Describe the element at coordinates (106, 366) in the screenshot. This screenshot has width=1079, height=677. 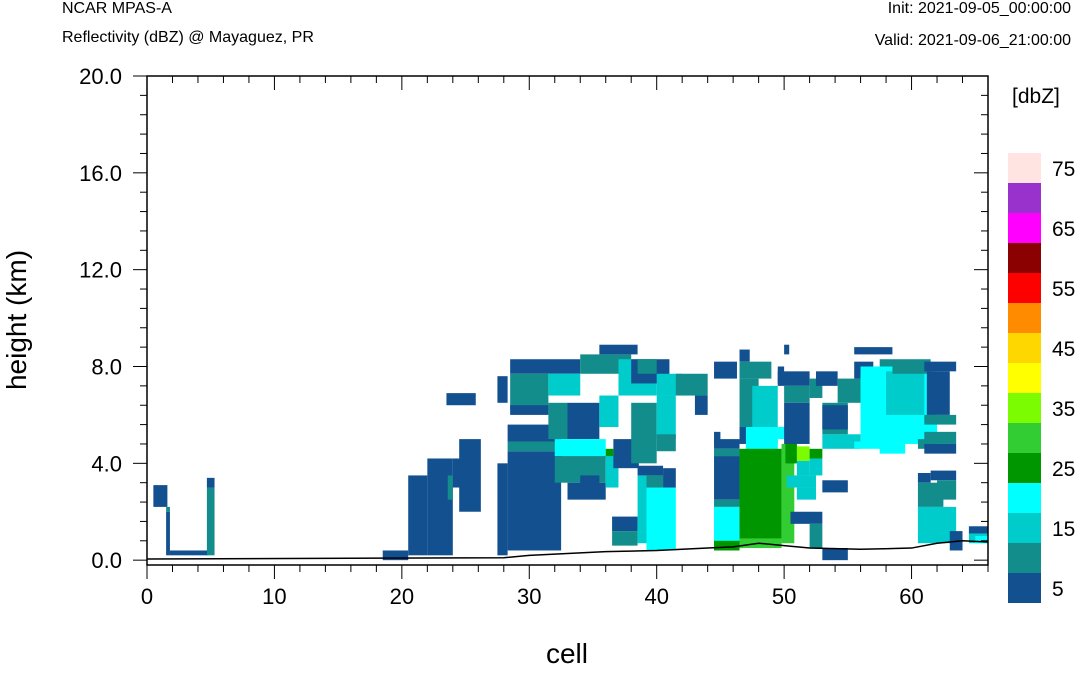
I see `y-tick-label: 8.0` at that location.